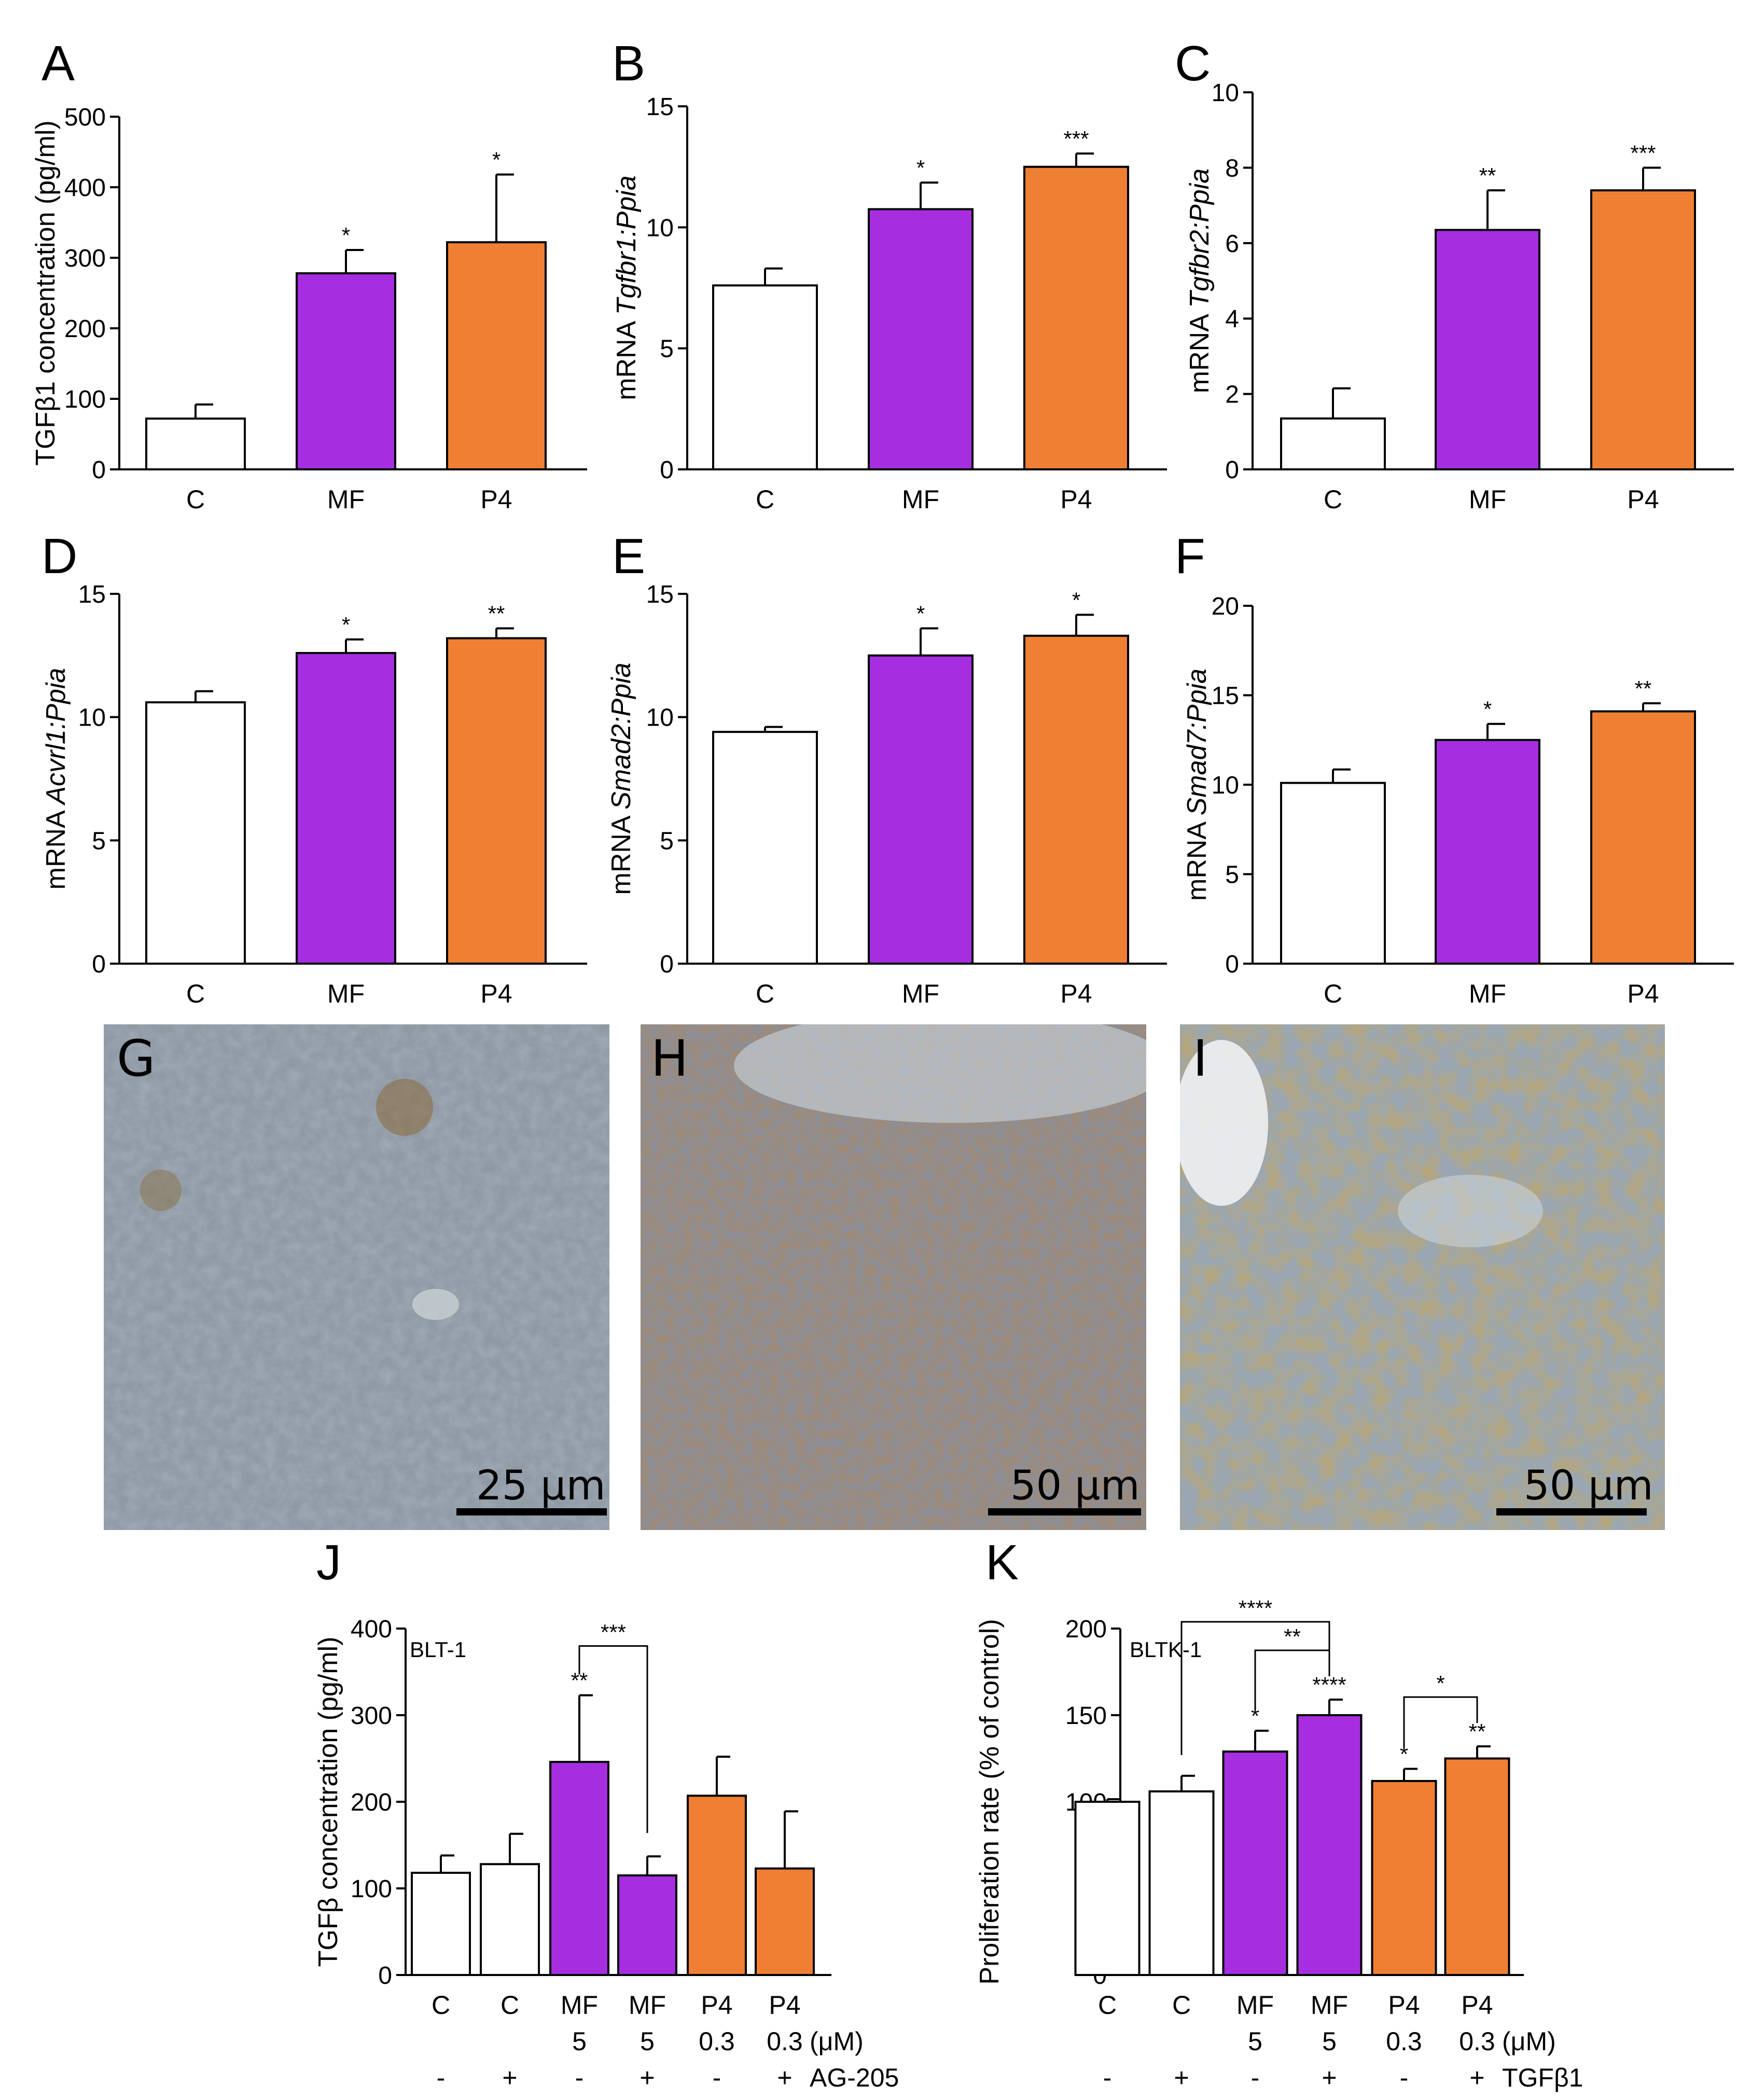 This screenshot has width=1751, height=2100. I want to click on scale-bar-label-g: 25 μm, so click(541, 1486).